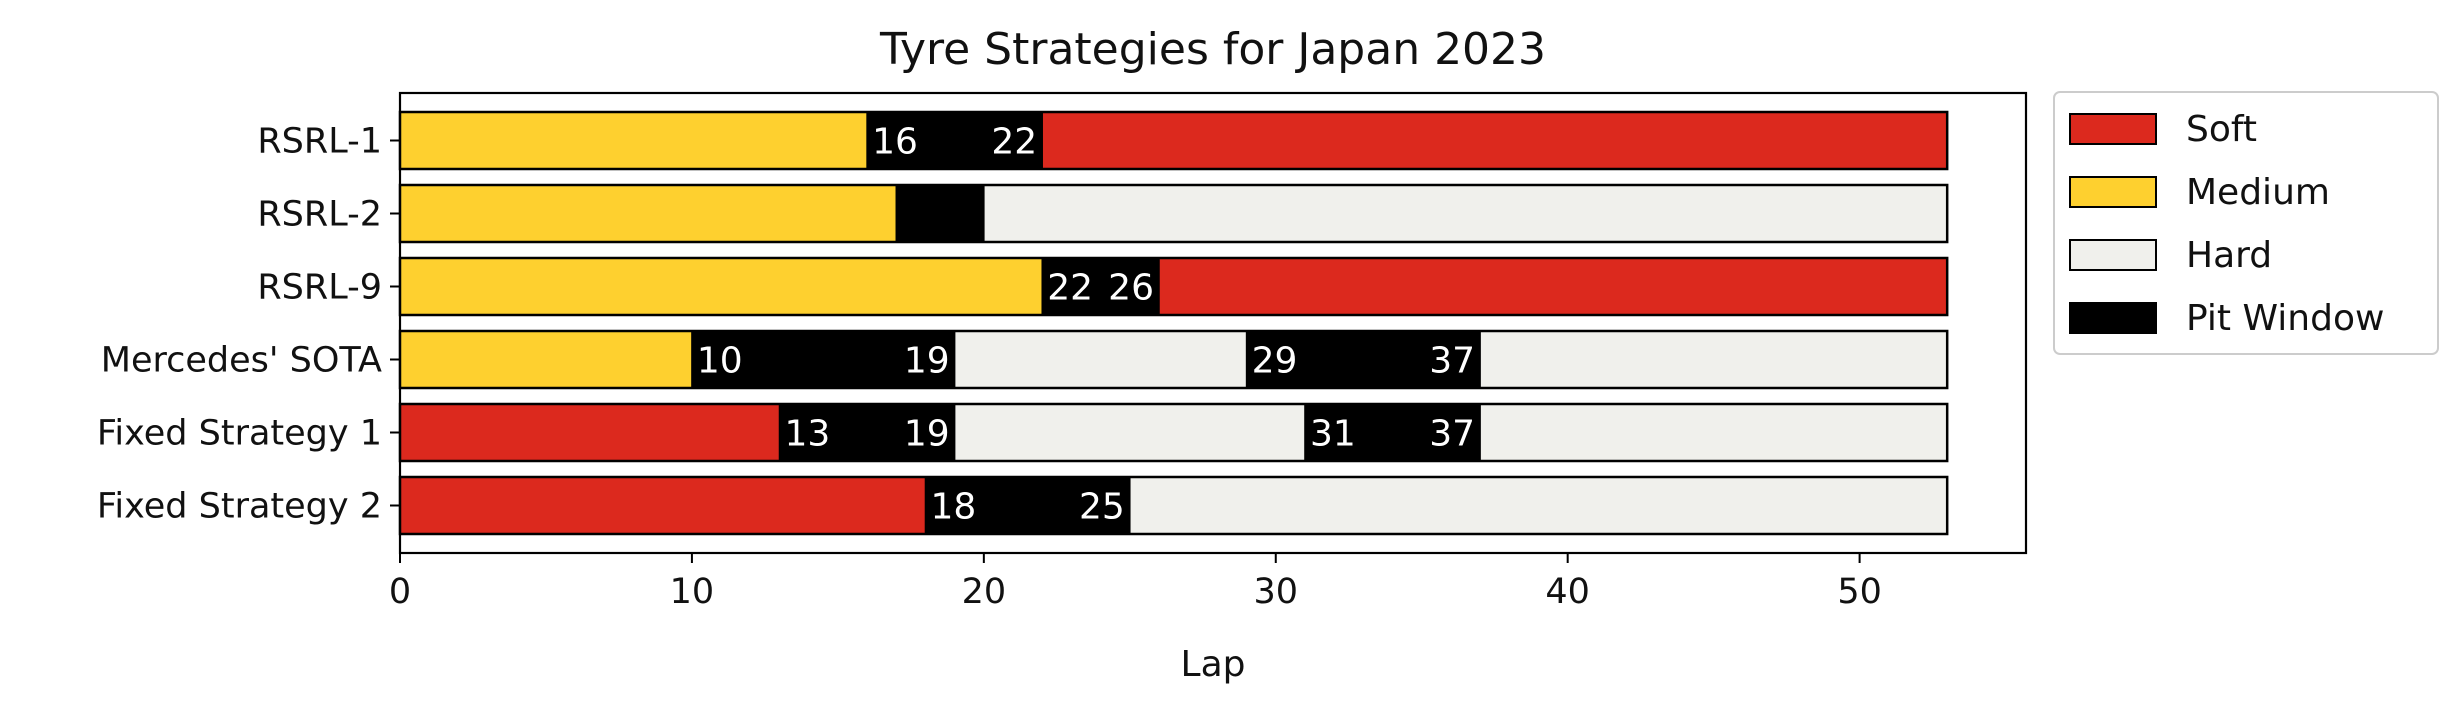  I want to click on y-tick-label: Mercedes' SOTA, so click(241, 361).